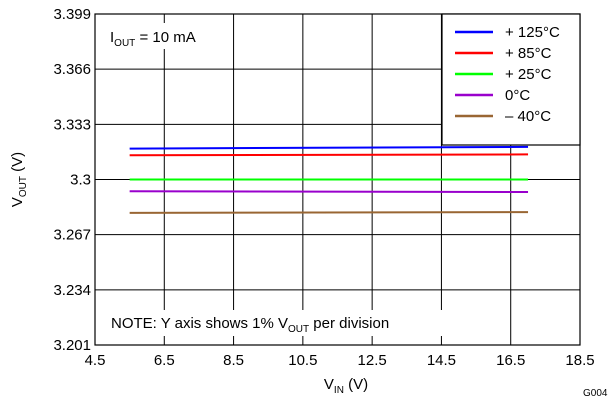  I want to click on x-tick-label: 16.5, so click(510, 360).